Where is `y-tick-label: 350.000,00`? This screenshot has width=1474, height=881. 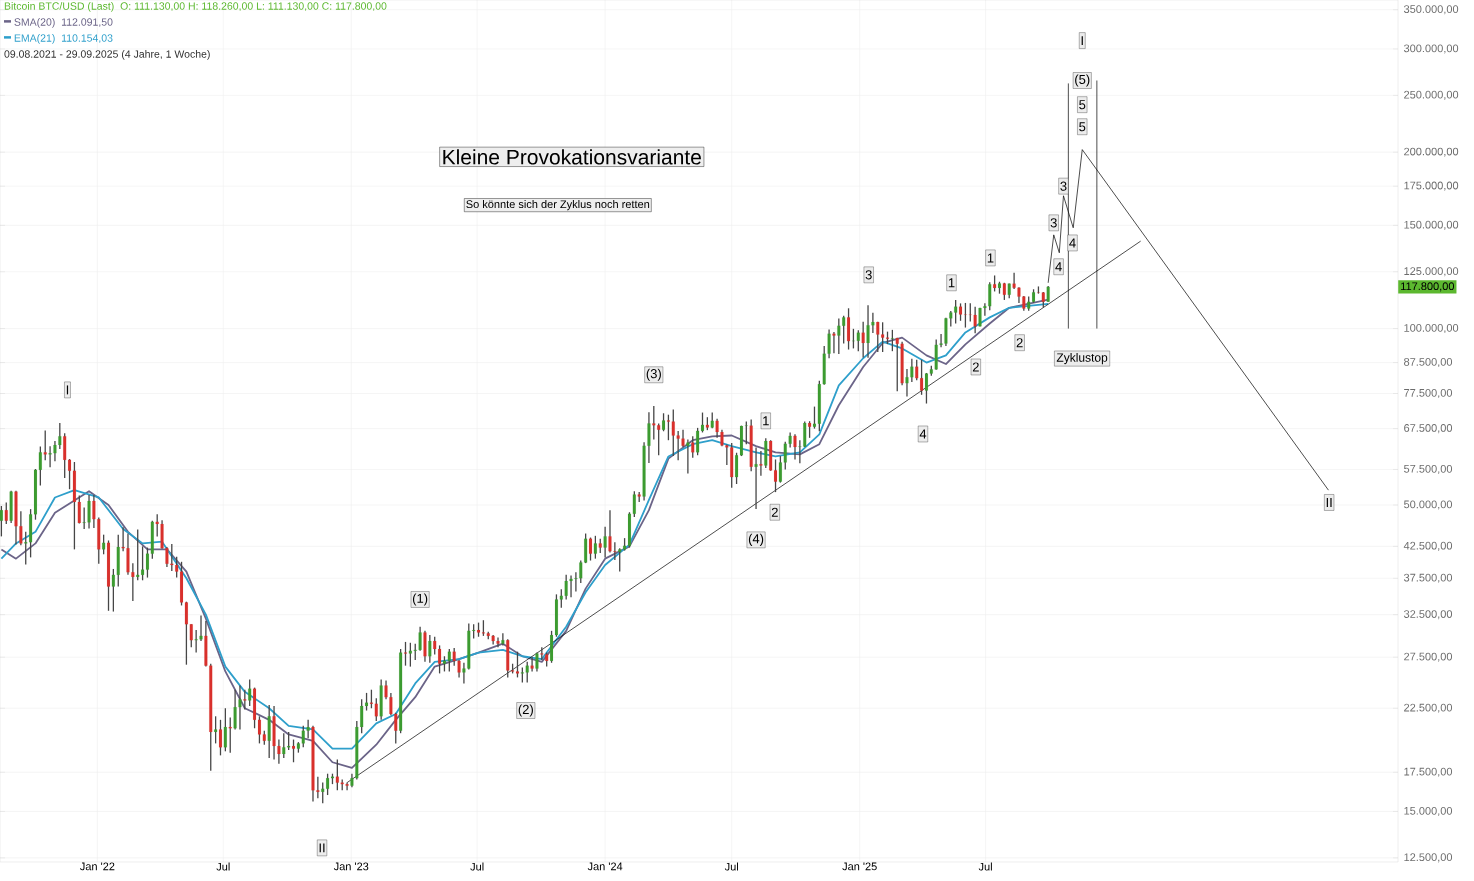
y-tick-label: 350.000,00 is located at coordinates (1431, 10).